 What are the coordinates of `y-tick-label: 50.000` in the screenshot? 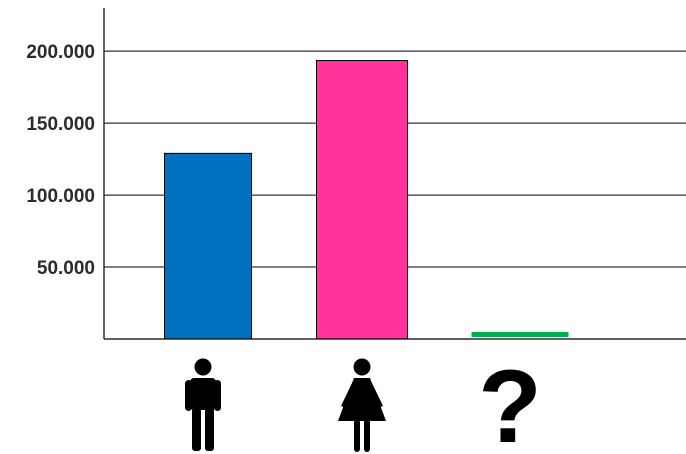 It's located at (66, 268).